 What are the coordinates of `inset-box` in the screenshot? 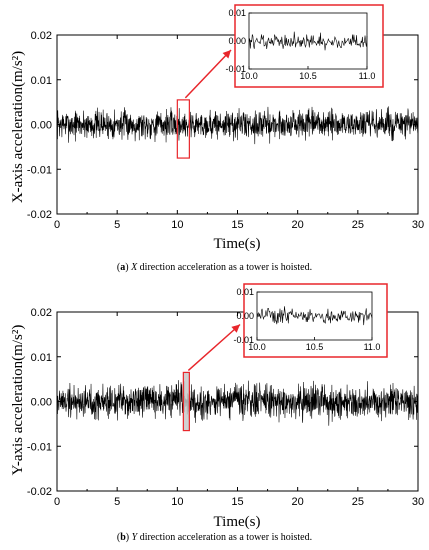 It's located at (309, 46).